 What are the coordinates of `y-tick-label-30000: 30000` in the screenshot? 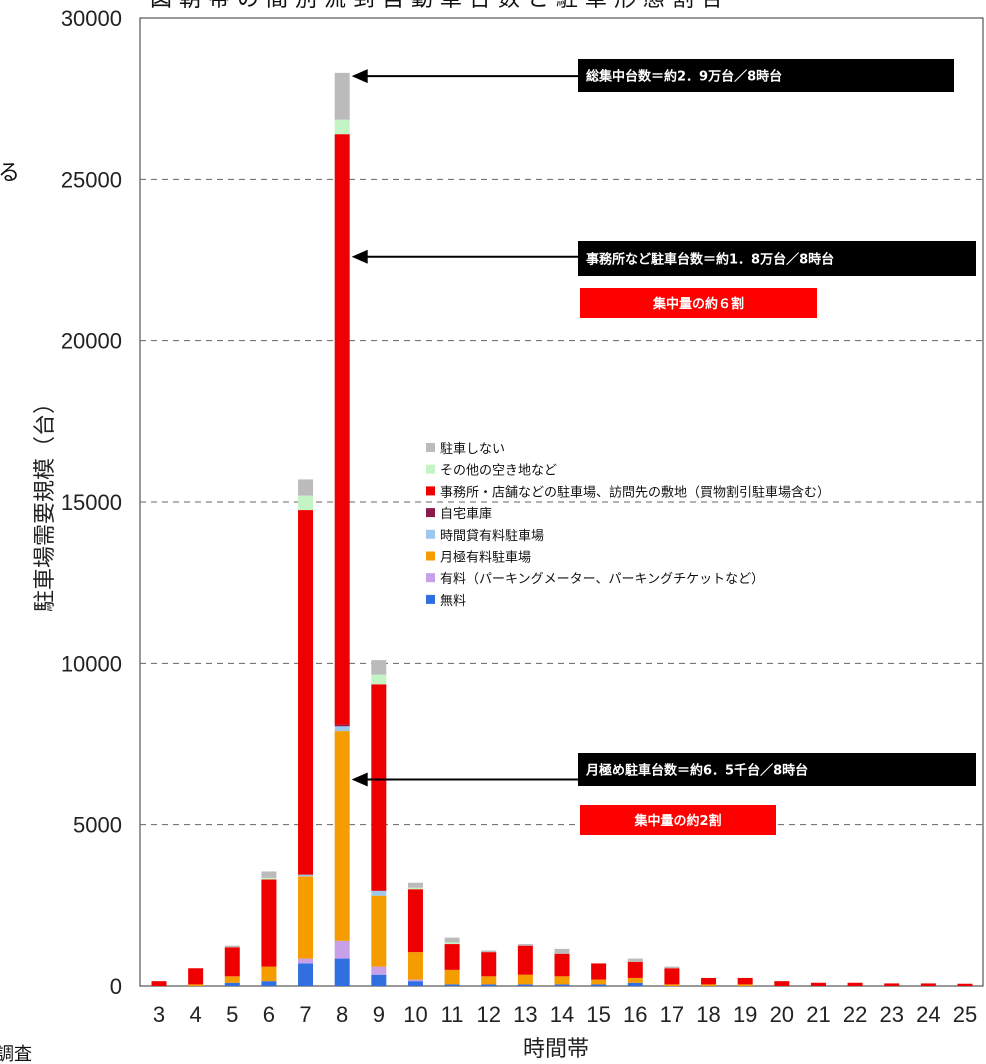 It's located at (91, 18).